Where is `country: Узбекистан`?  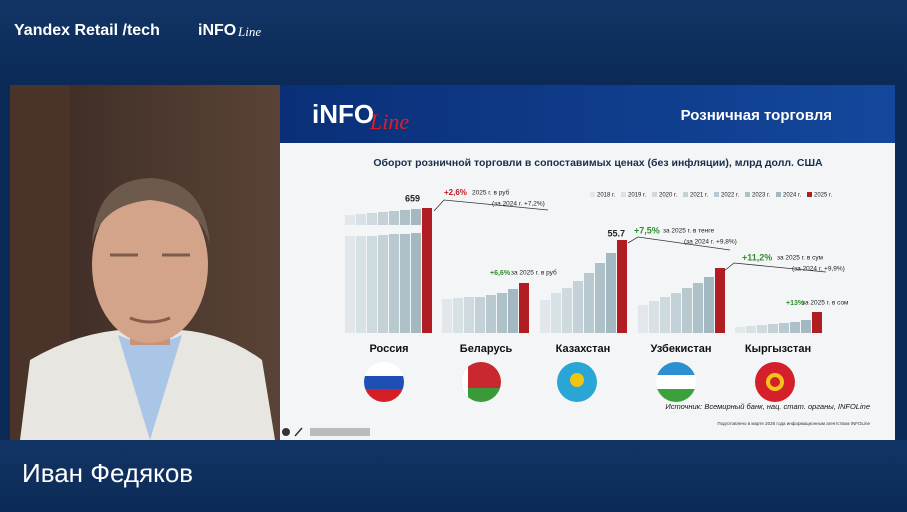
country: Узбекистан is located at coordinates (681, 349).